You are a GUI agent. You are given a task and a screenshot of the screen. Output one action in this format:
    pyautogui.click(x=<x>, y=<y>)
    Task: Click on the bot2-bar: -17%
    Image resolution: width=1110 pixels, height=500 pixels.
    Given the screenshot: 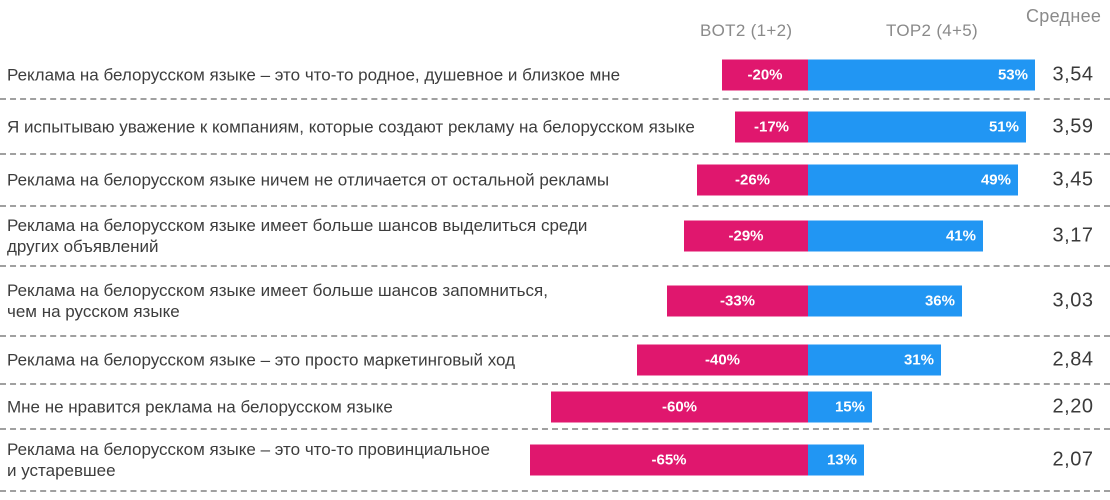 What is the action you would take?
    pyautogui.click(x=771, y=126)
    